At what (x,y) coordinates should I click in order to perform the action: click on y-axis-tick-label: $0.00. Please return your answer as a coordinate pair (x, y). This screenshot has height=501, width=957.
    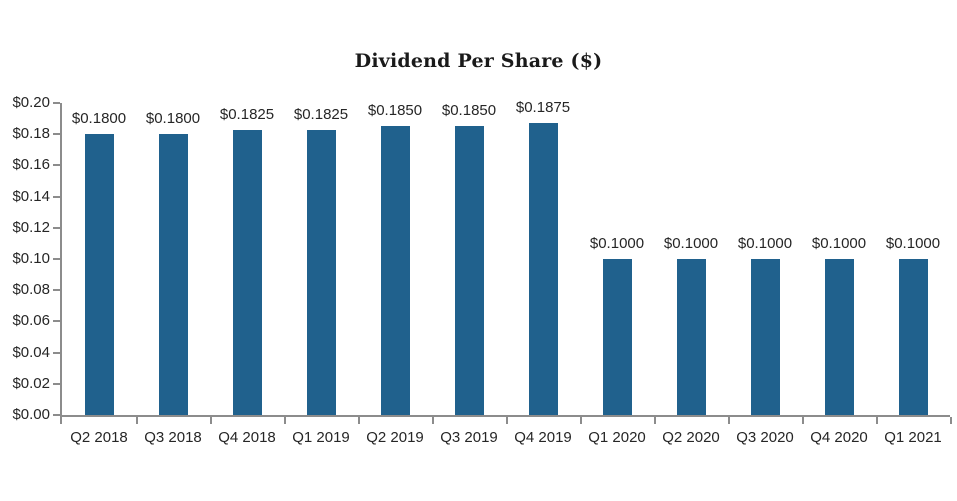
    Looking at the image, I should click on (31, 414).